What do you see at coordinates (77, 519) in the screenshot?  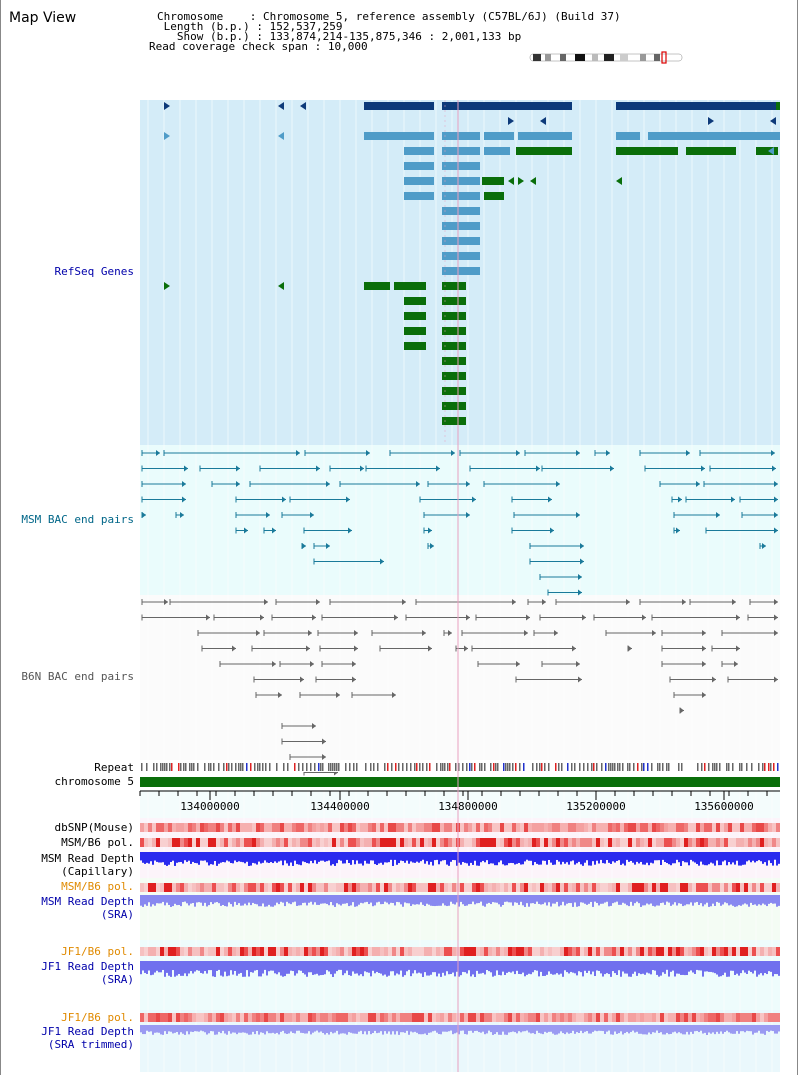 I see `track-label-msm-bac: MSM BAC end pairs` at bounding box center [77, 519].